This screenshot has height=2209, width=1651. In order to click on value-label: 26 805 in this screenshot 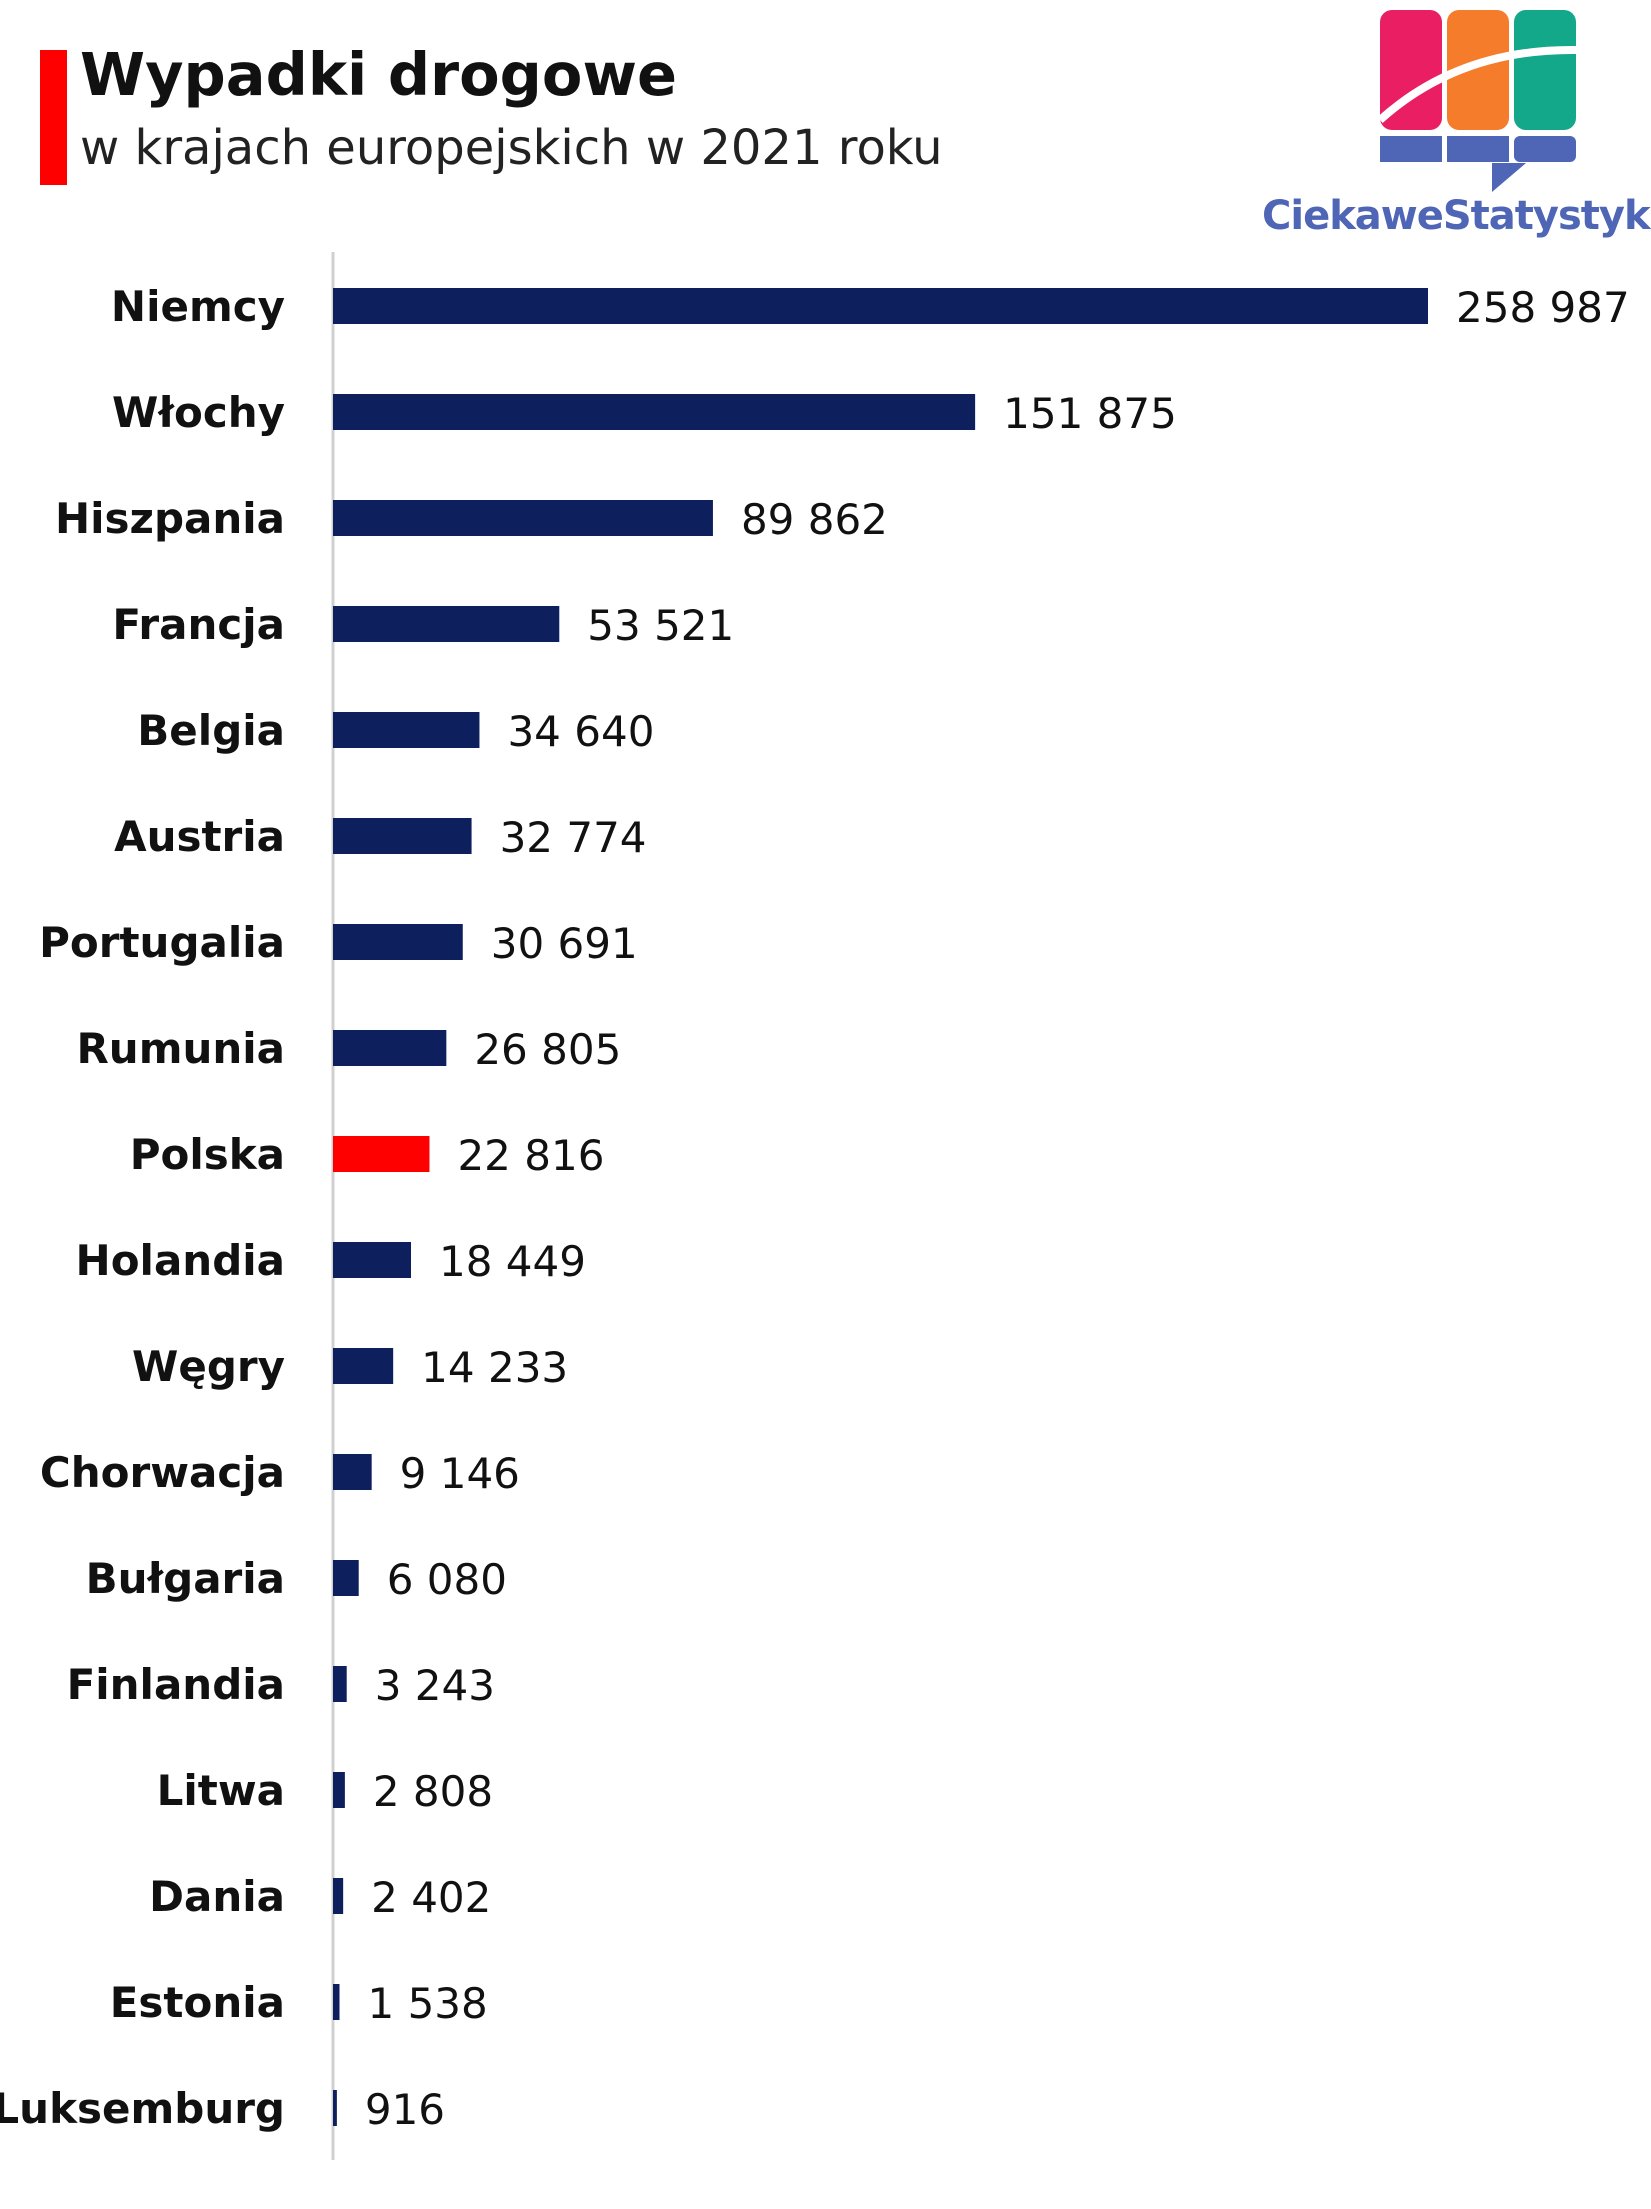, I will do `click(547, 1049)`.